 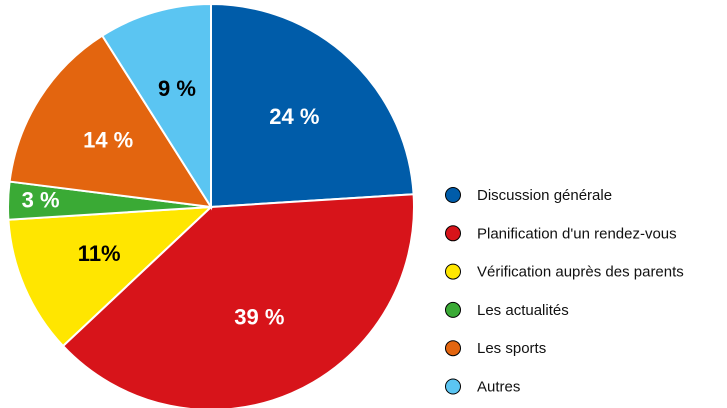 What do you see at coordinates (498, 386) in the screenshot?
I see `legend-label: Autres` at bounding box center [498, 386].